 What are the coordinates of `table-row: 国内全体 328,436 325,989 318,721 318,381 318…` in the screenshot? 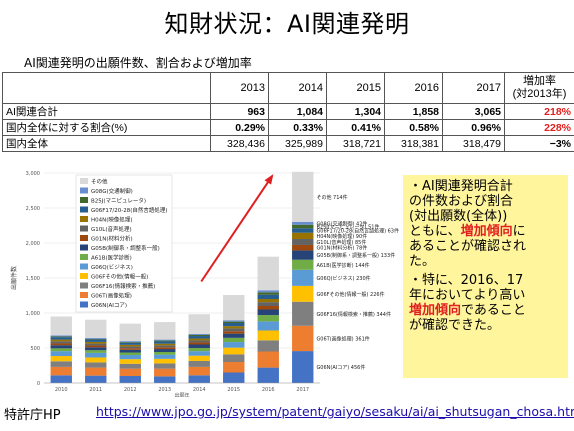 It's located at (288, 143).